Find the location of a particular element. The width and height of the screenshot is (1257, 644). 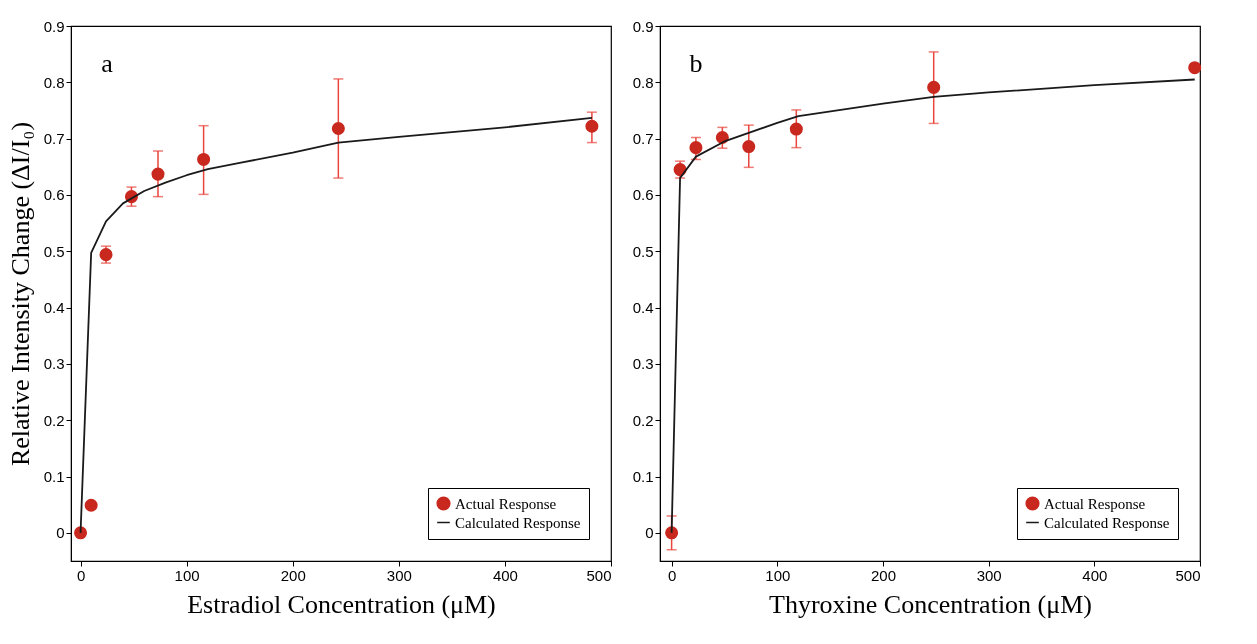

y-axis-title: Relative Intensity Change (ΔI/I₀) is located at coordinates (20, 294).